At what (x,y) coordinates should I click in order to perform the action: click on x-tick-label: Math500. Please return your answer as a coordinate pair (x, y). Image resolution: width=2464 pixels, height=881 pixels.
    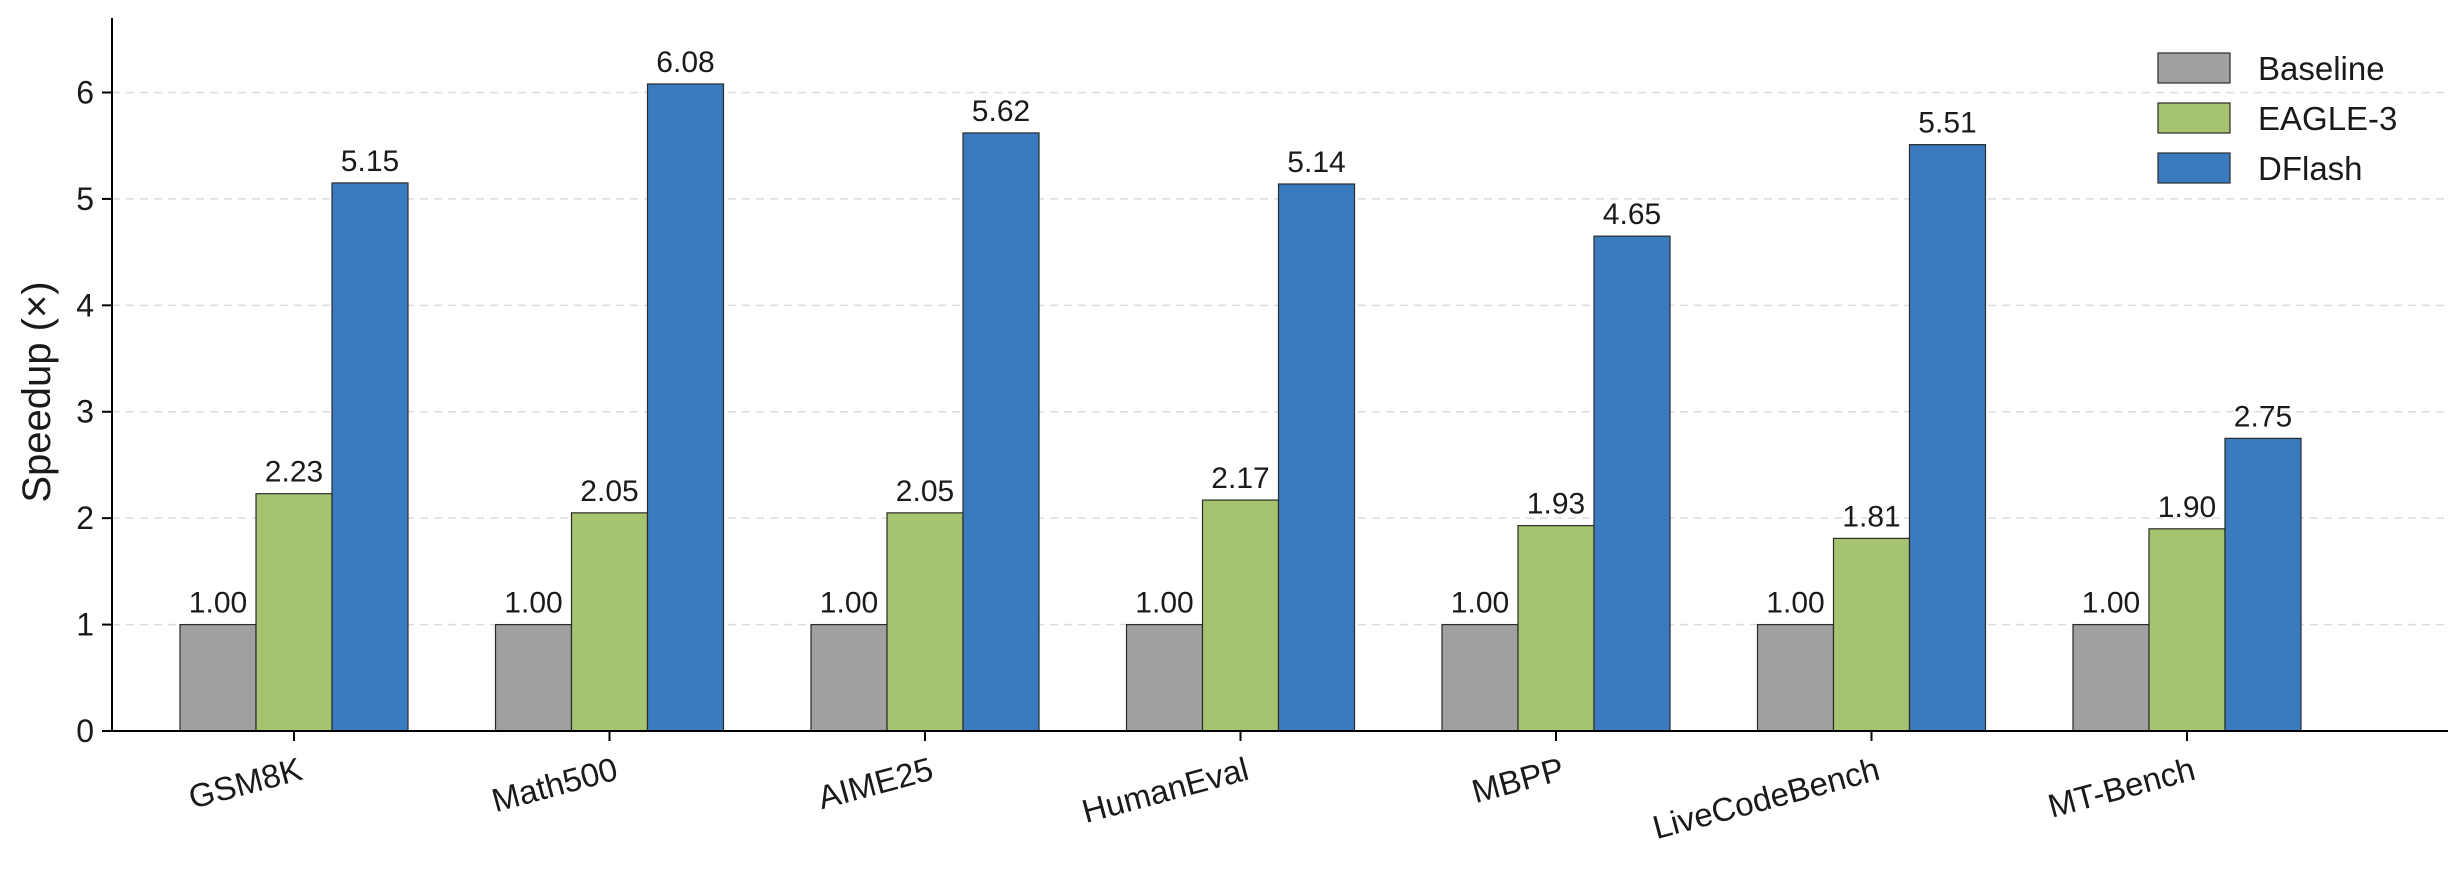
    Looking at the image, I should click on (555, 784).